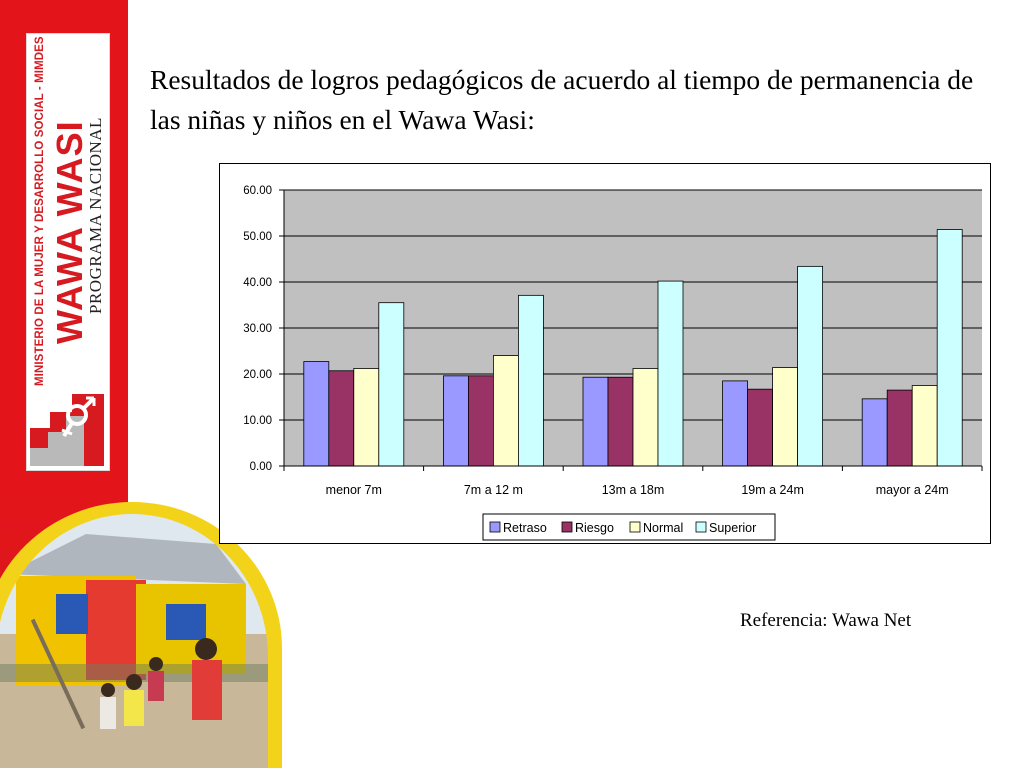 Image resolution: width=1024 pixels, height=768 pixels. Describe the element at coordinates (495, 527) in the screenshot. I see `legend-swatch-retraso` at that location.